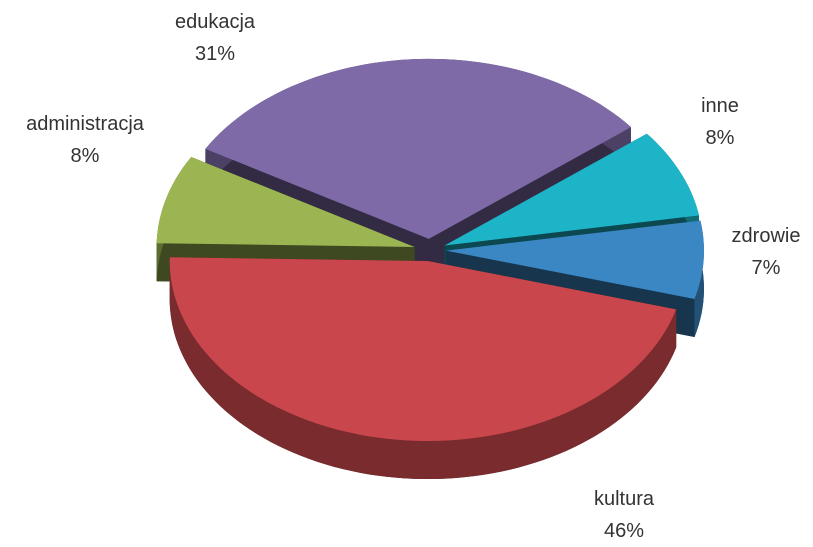  What do you see at coordinates (624, 515) in the screenshot?
I see `data-label: kultura 46%` at bounding box center [624, 515].